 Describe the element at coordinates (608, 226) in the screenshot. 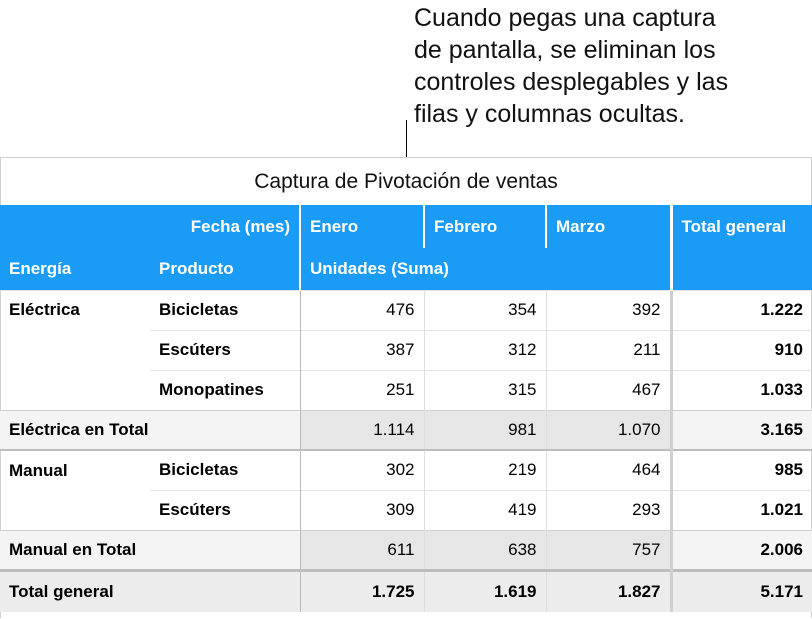

I see `header-month-3: Marzo` at that location.